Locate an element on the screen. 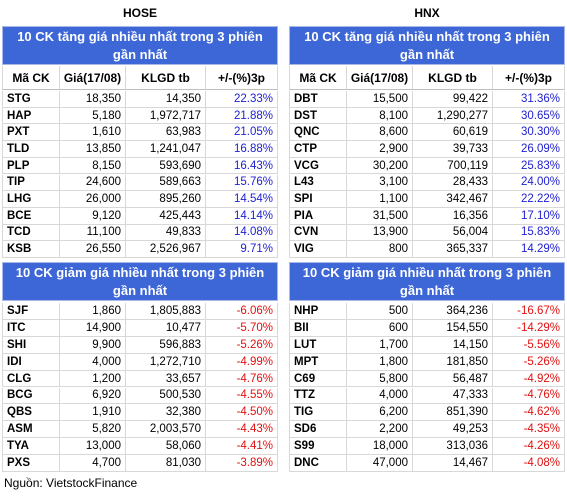 The height and width of the screenshot is (500, 567). cell-value: 8,600 is located at coordinates (380, 133).